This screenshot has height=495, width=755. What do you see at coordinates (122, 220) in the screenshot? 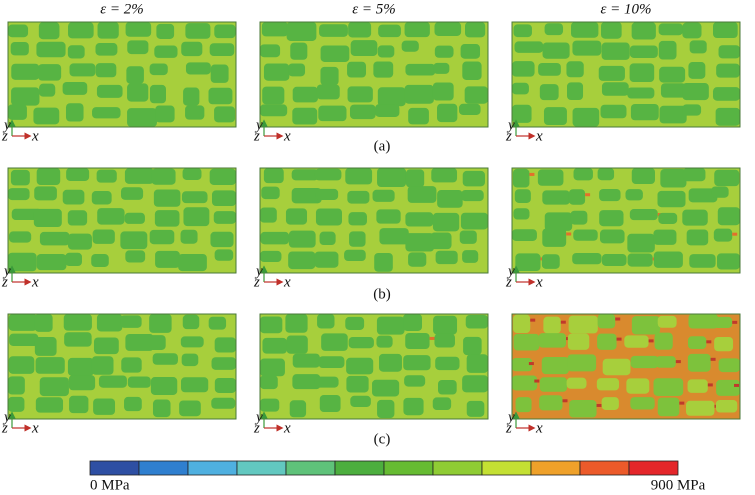
I see `panel-frame` at bounding box center [122, 220].